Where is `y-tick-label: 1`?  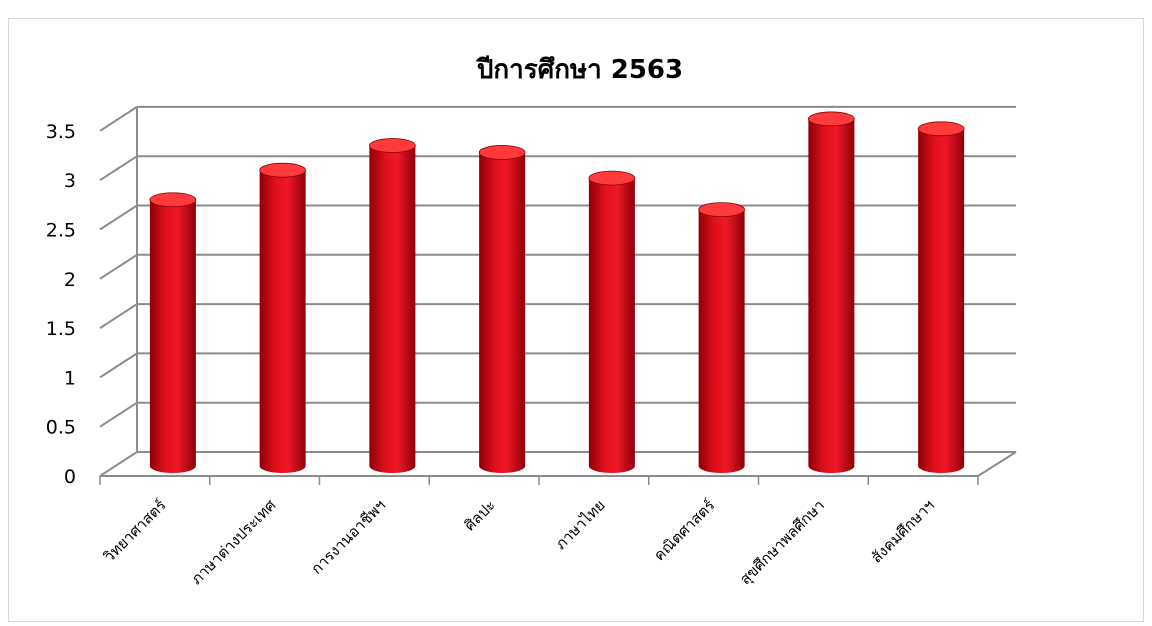
y-tick-label: 1 is located at coordinates (70, 378).